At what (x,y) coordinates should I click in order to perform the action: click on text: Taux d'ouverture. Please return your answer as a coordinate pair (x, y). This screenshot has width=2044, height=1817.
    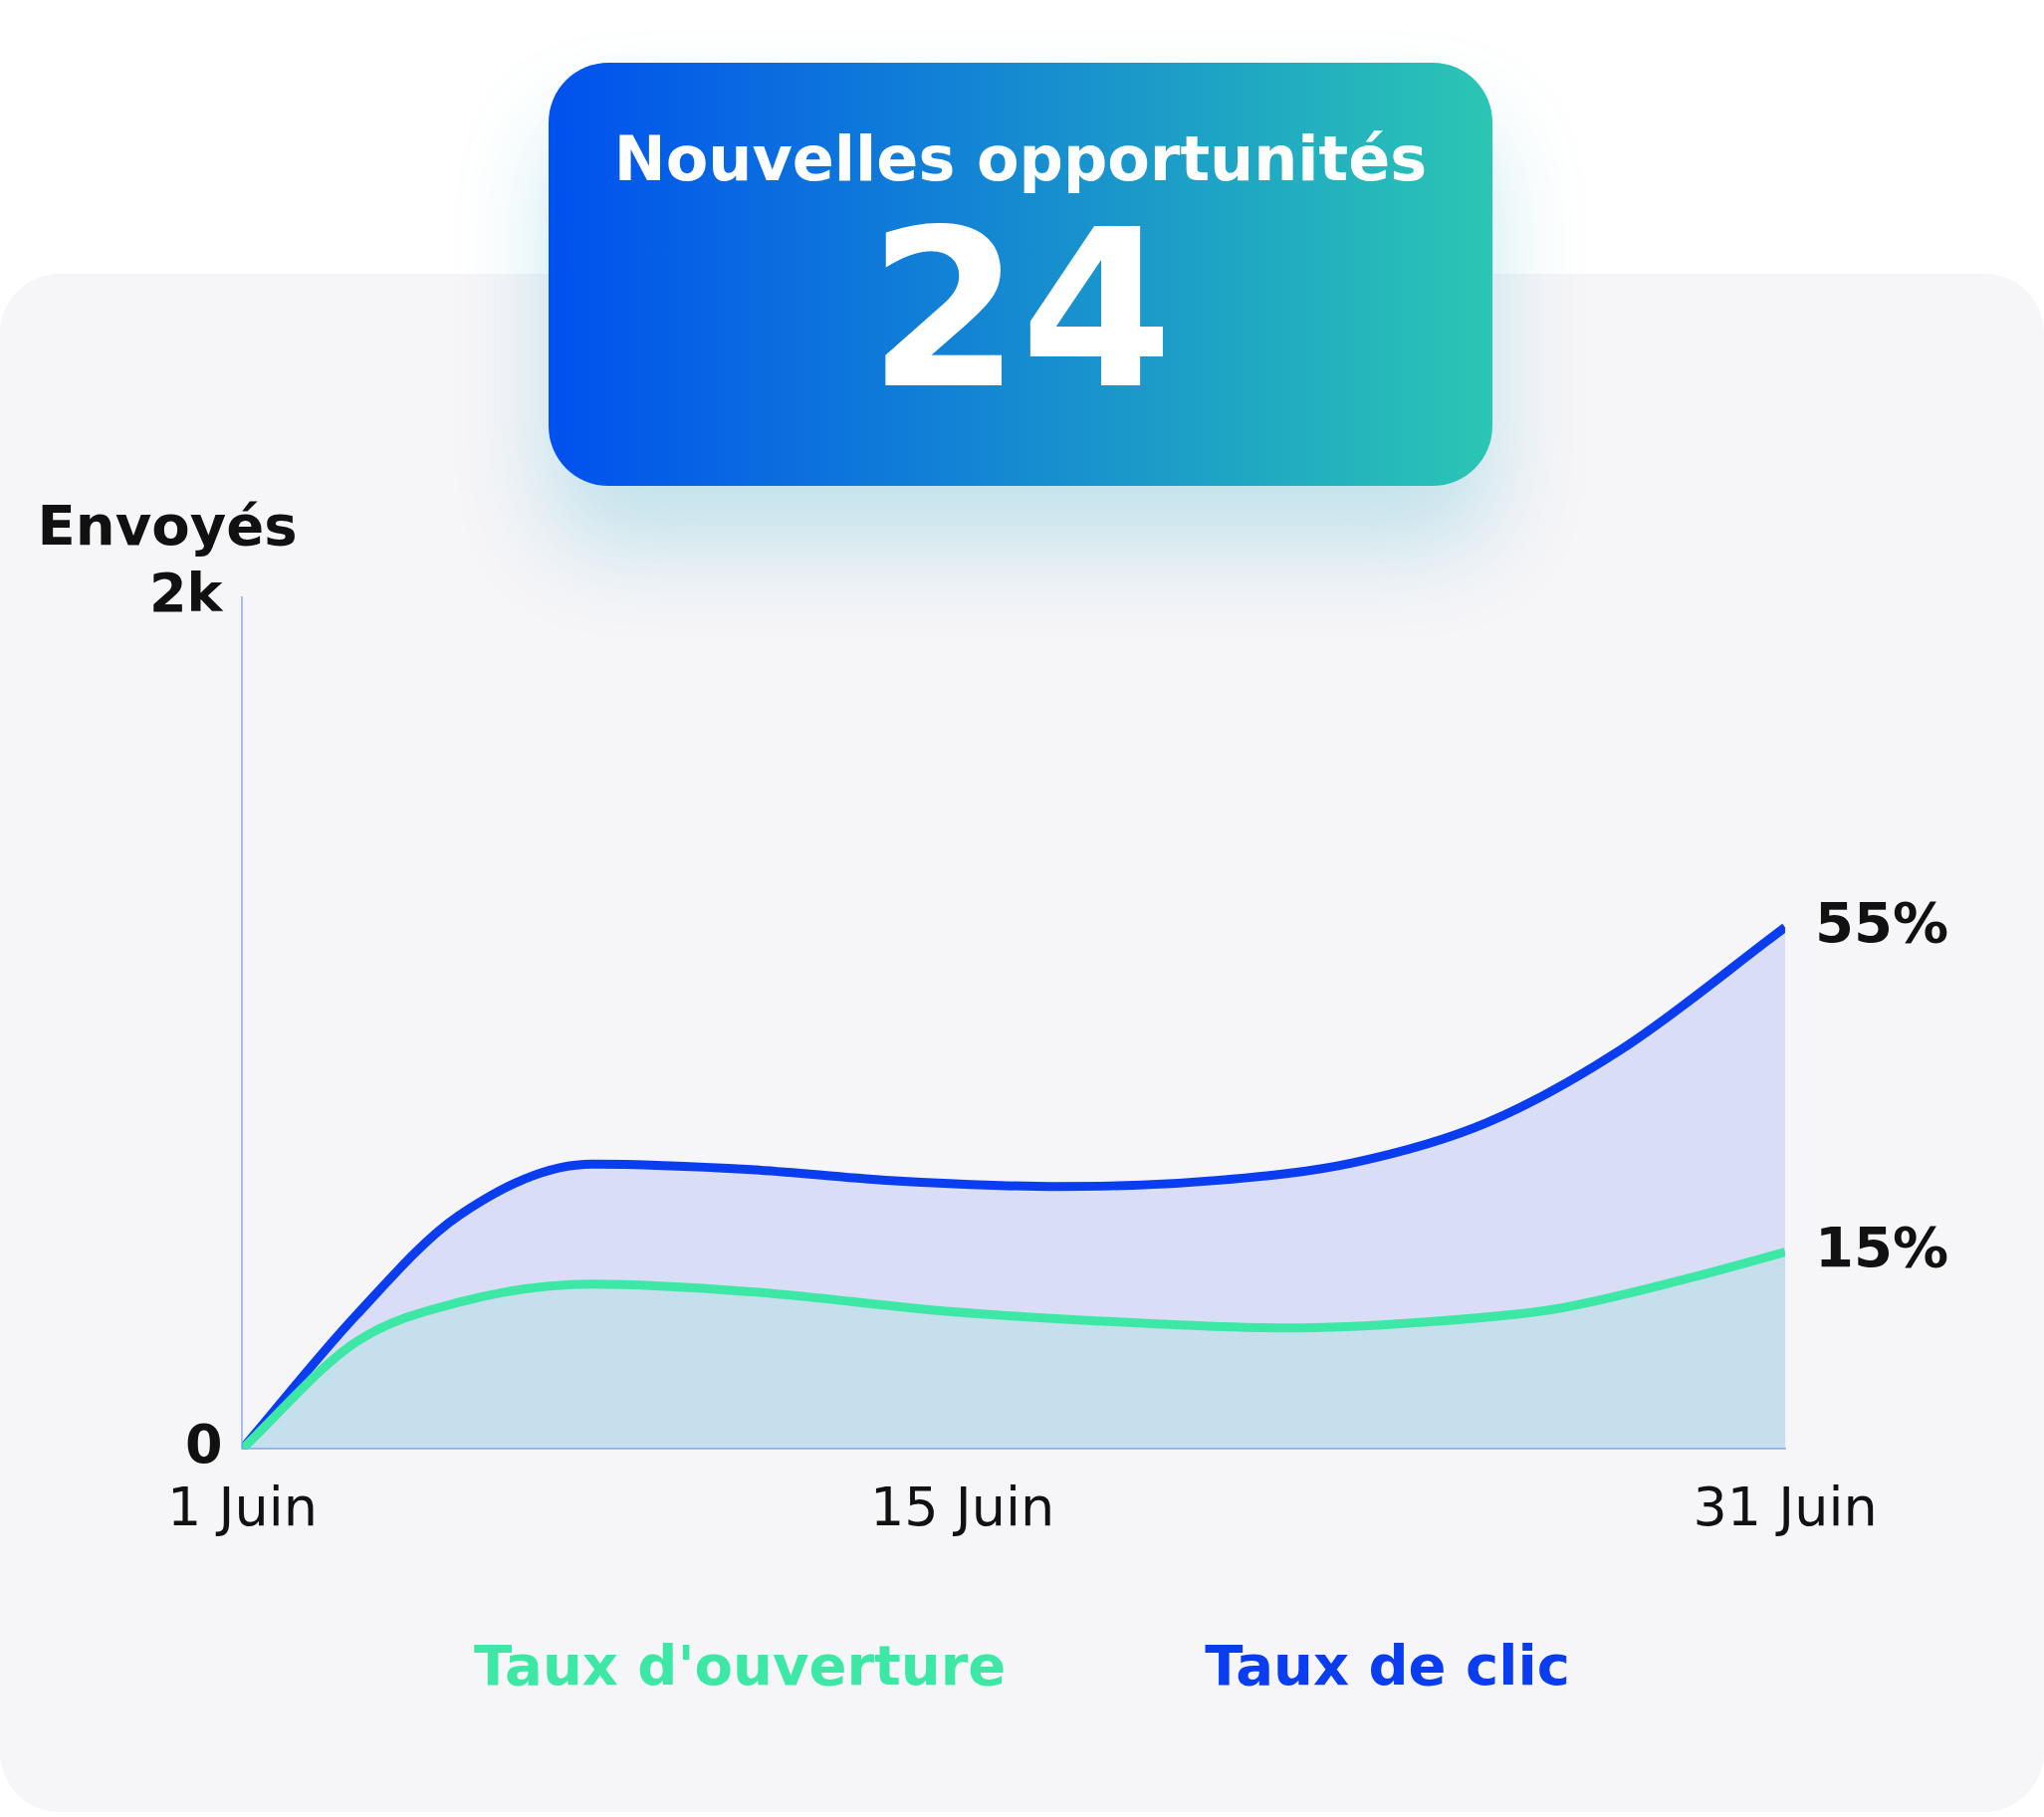
    Looking at the image, I should click on (741, 1666).